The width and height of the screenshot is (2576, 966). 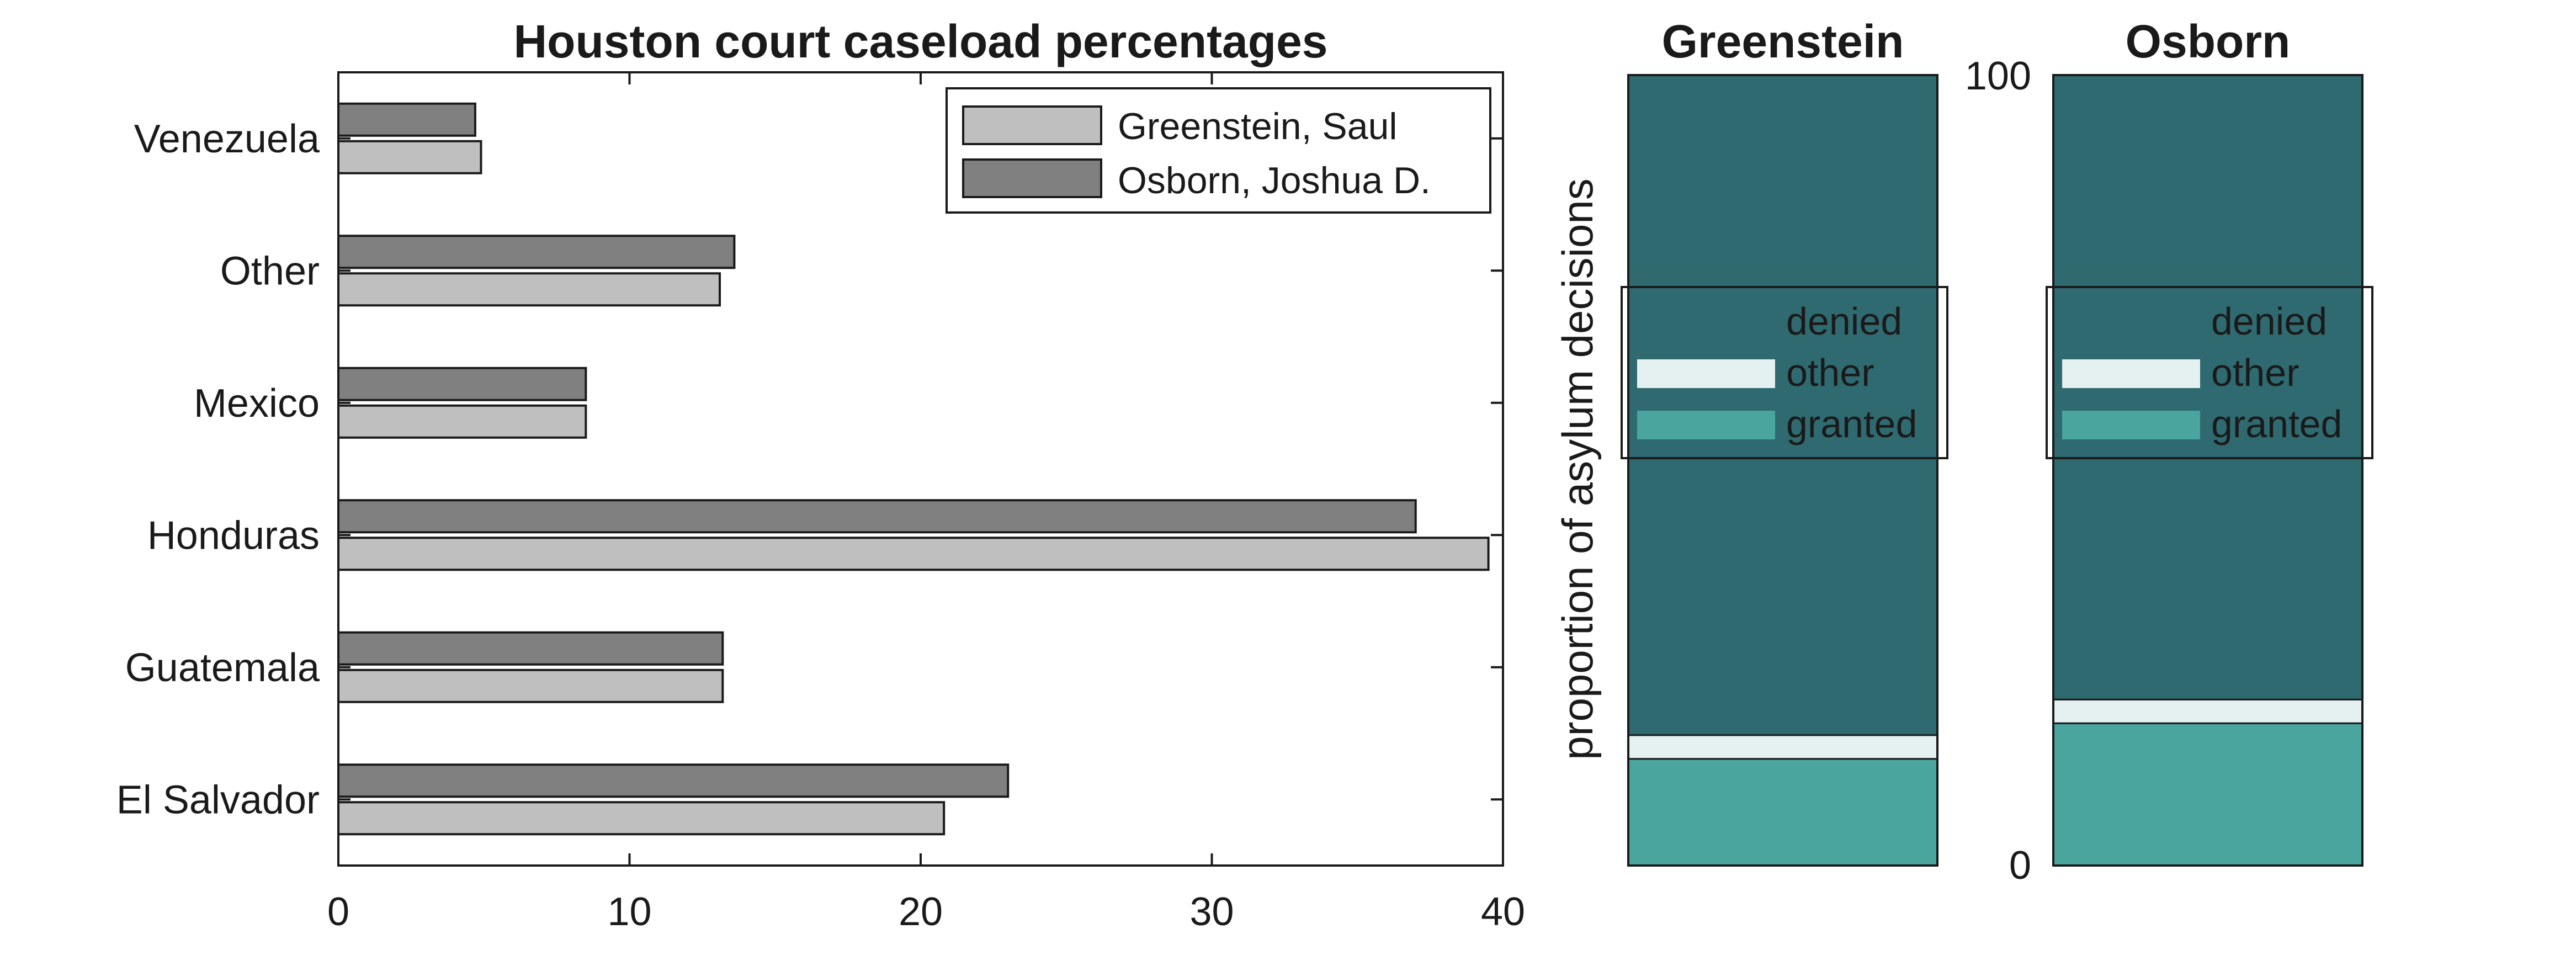 I want to click on y-tick-label-other: Other, so click(x=270, y=271).